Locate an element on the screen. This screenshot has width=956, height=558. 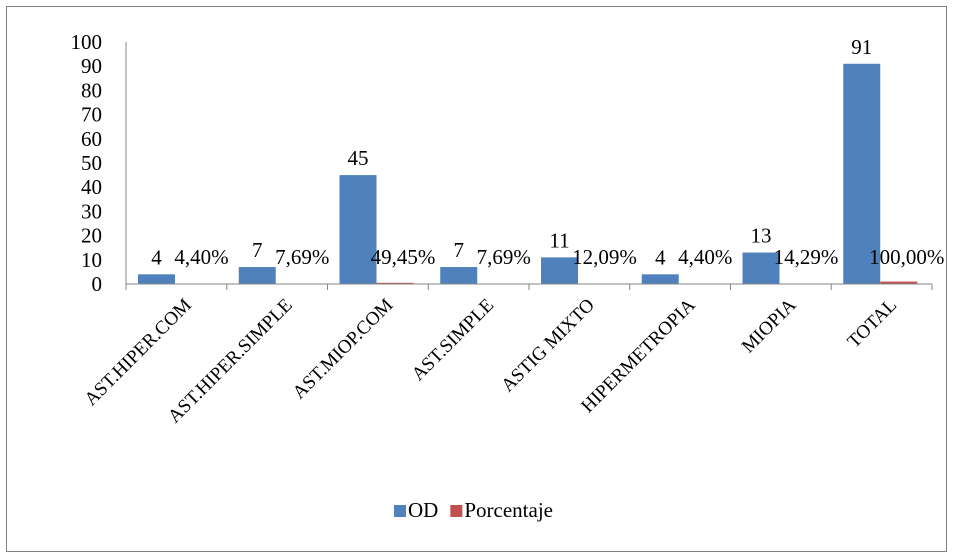
legend-label: OD is located at coordinates (423, 510).